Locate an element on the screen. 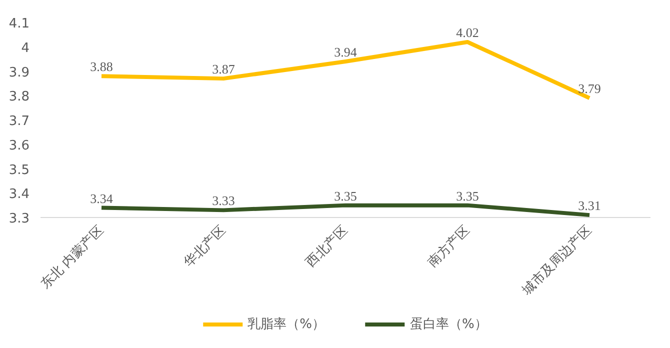  data-label: 3.87 is located at coordinates (224, 69).